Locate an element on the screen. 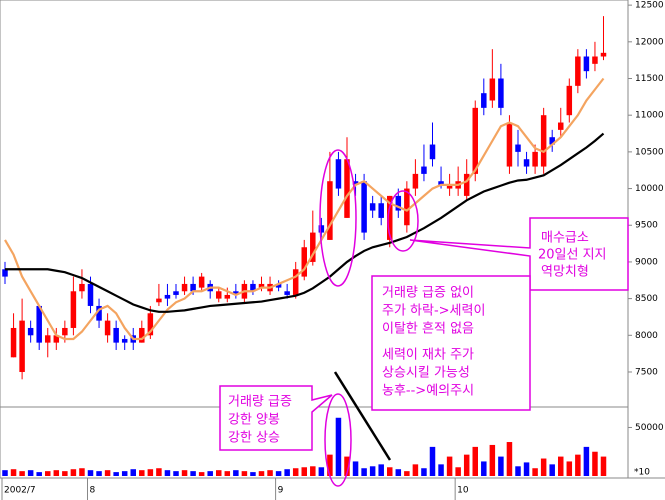 The width and height of the screenshot is (665, 500). annotation-text: 강한 상승 is located at coordinates (254, 438).